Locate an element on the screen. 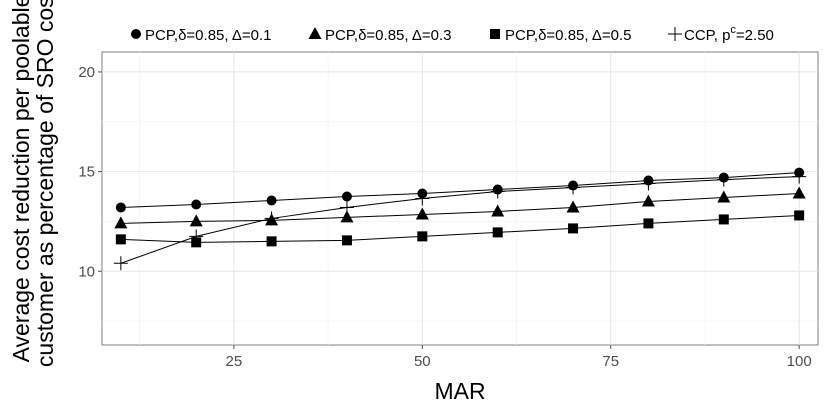 Image resolution: width=830 pixels, height=415 pixels. legend-label: CCP, pc=2.50 is located at coordinates (729, 34).